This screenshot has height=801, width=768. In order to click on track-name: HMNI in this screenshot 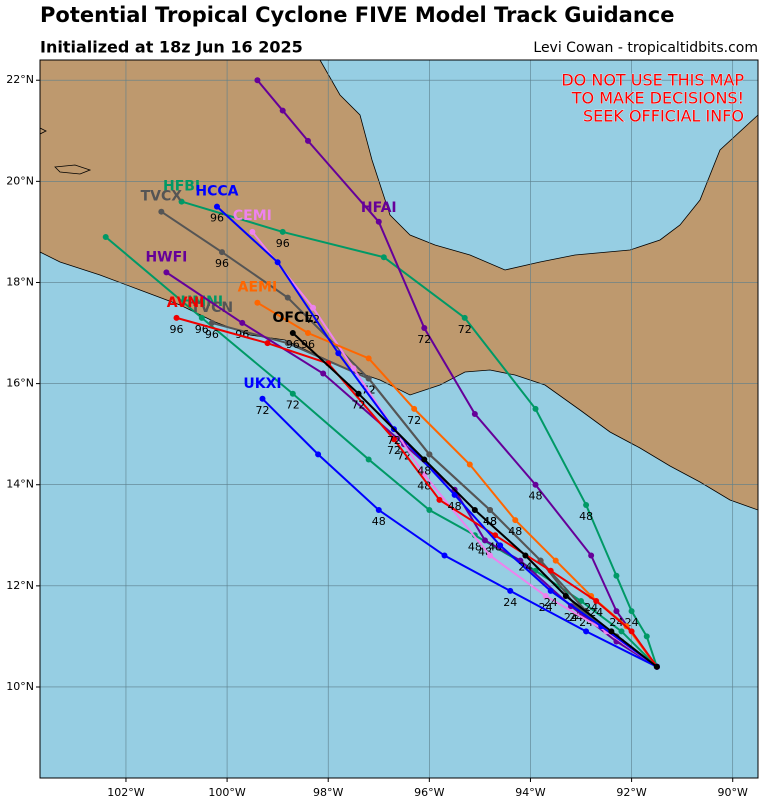, I will do `click(202, 302)`.